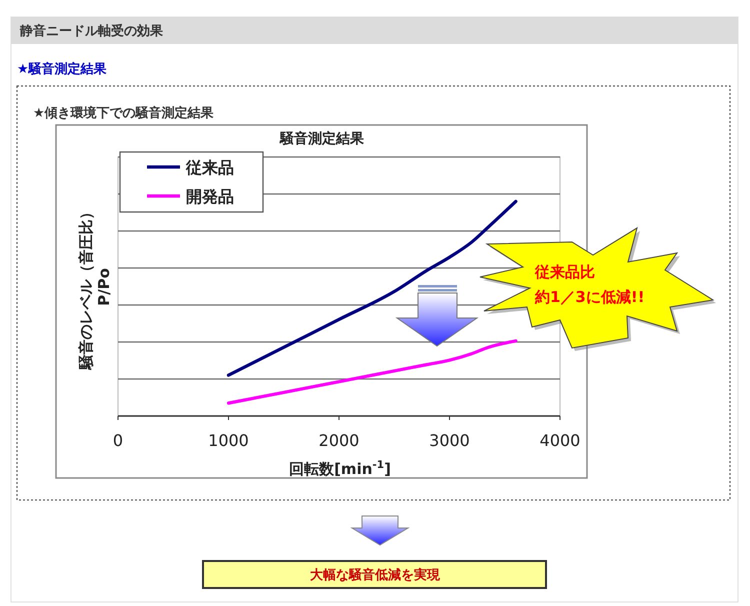  Describe the element at coordinates (62, 69) in the screenshot. I see `text: ★騒音測定結果` at that location.